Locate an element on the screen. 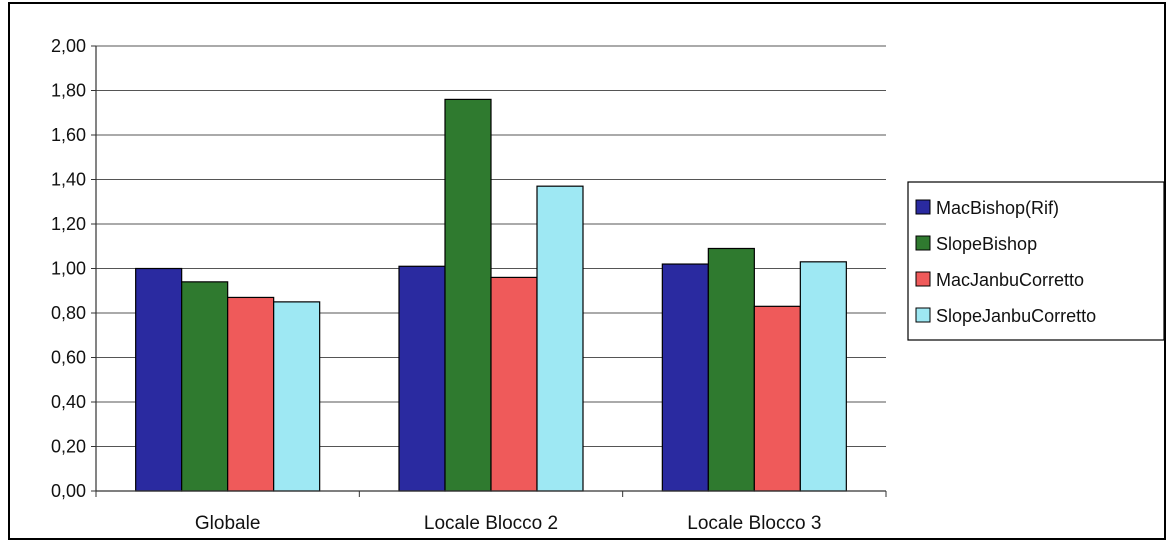  y-tick-label: 1,00 is located at coordinates (68, 269).